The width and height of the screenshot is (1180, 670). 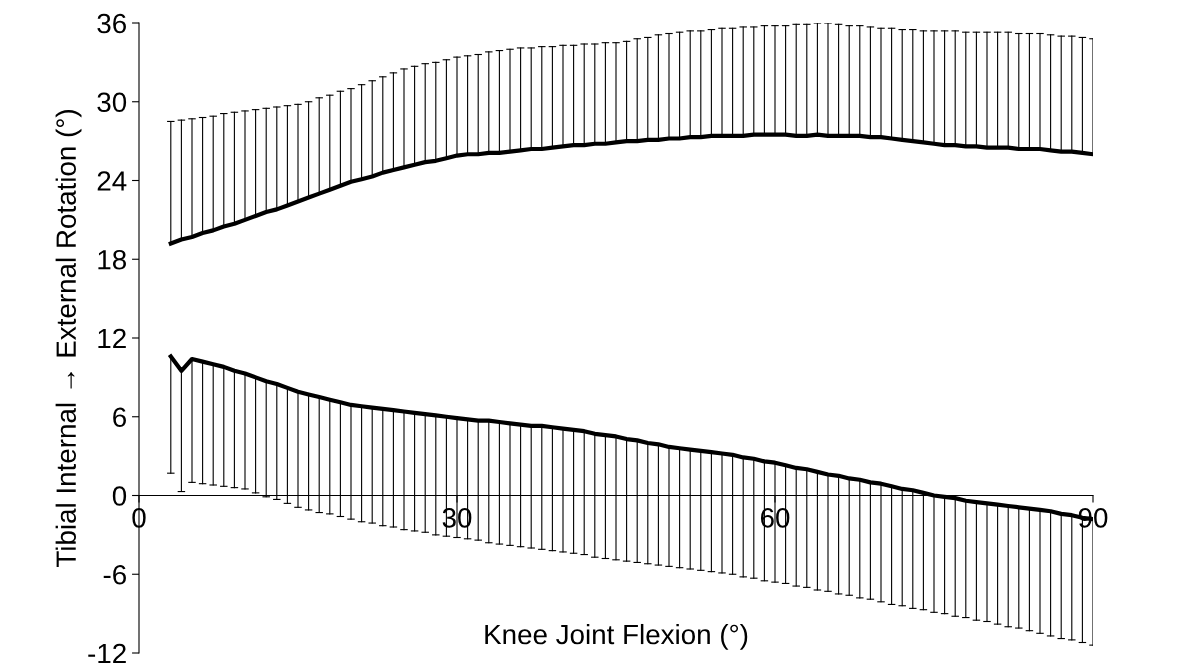 I want to click on y-tick-label: 18, so click(x=112, y=259).